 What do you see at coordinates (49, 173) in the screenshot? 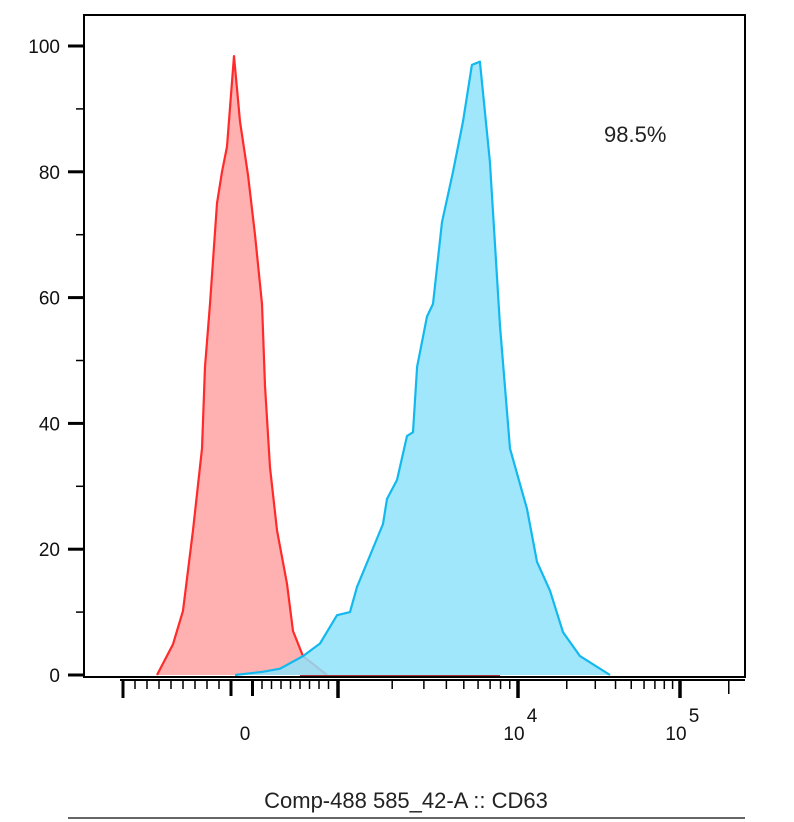
I see `y-tick-label: 80` at bounding box center [49, 173].